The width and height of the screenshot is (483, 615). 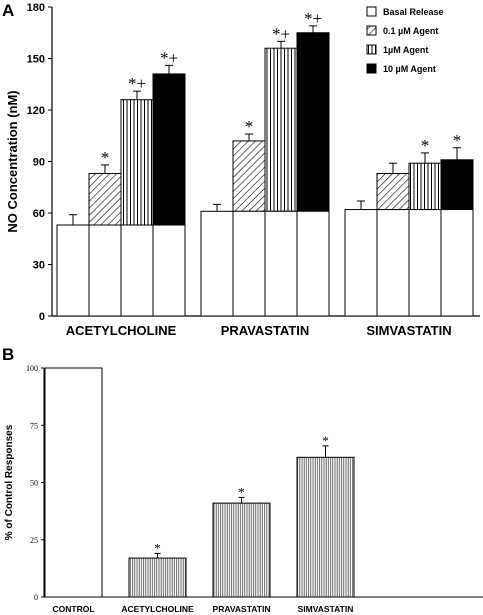 I want to click on y-tick-label: 180, so click(x=36, y=8).